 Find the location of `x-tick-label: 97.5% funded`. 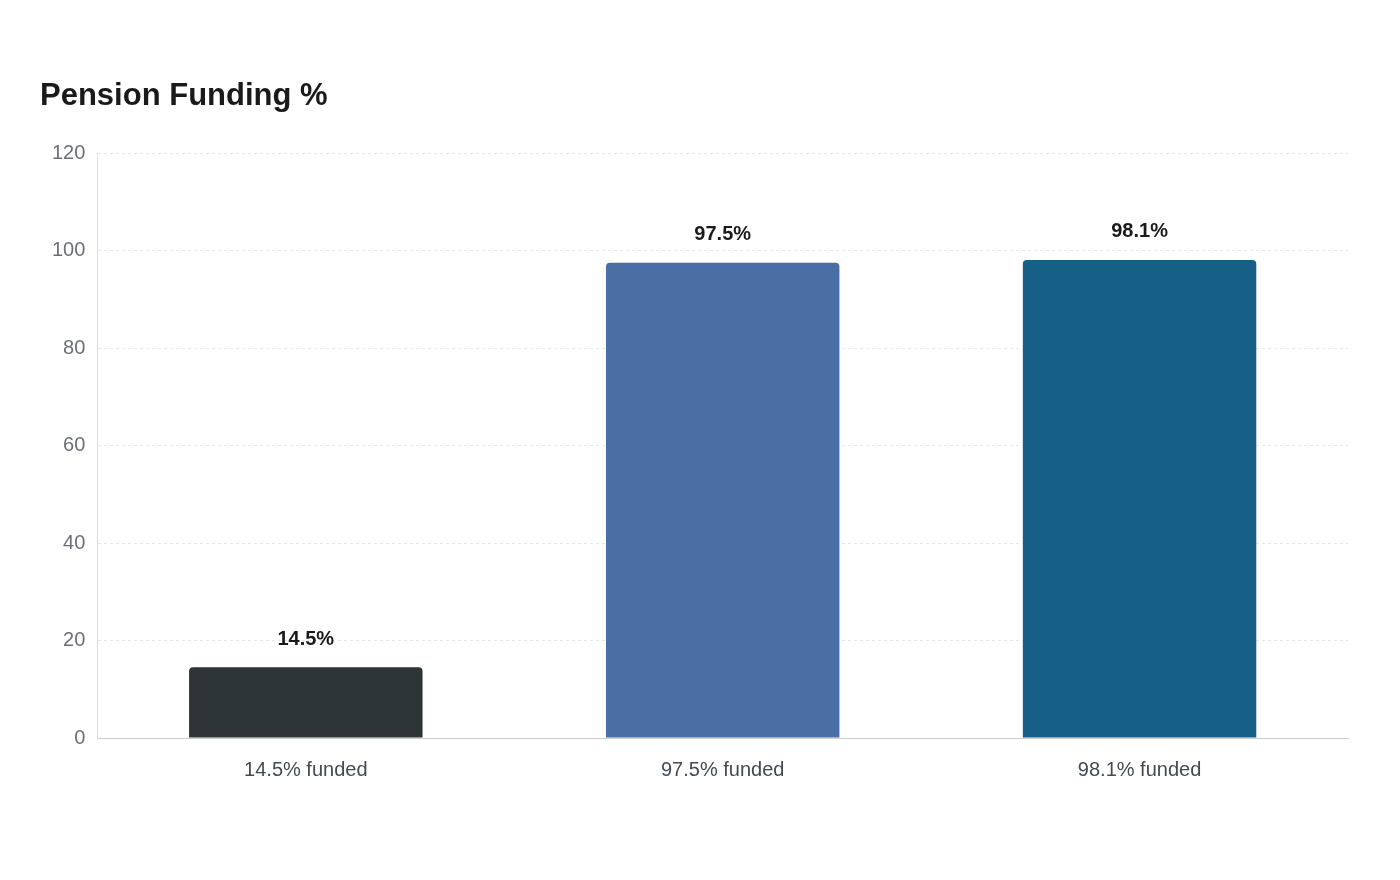

x-tick-label: 97.5% funded is located at coordinates (722, 768).